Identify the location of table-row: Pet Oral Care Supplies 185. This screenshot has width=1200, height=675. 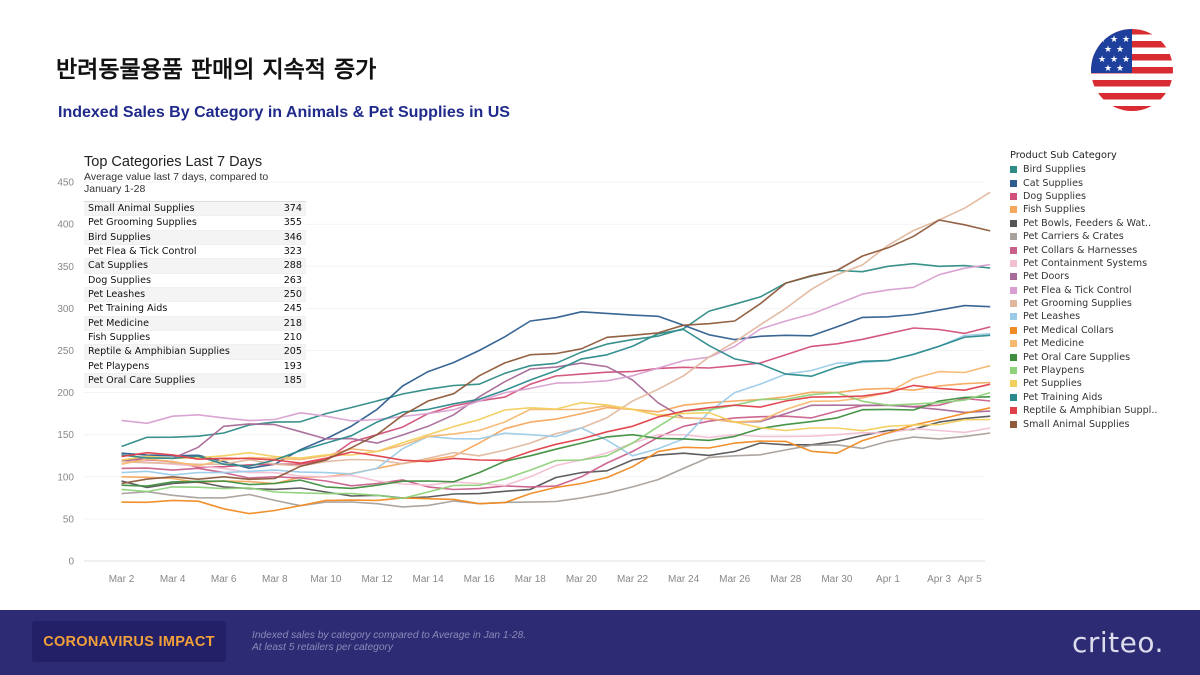
(195, 381).